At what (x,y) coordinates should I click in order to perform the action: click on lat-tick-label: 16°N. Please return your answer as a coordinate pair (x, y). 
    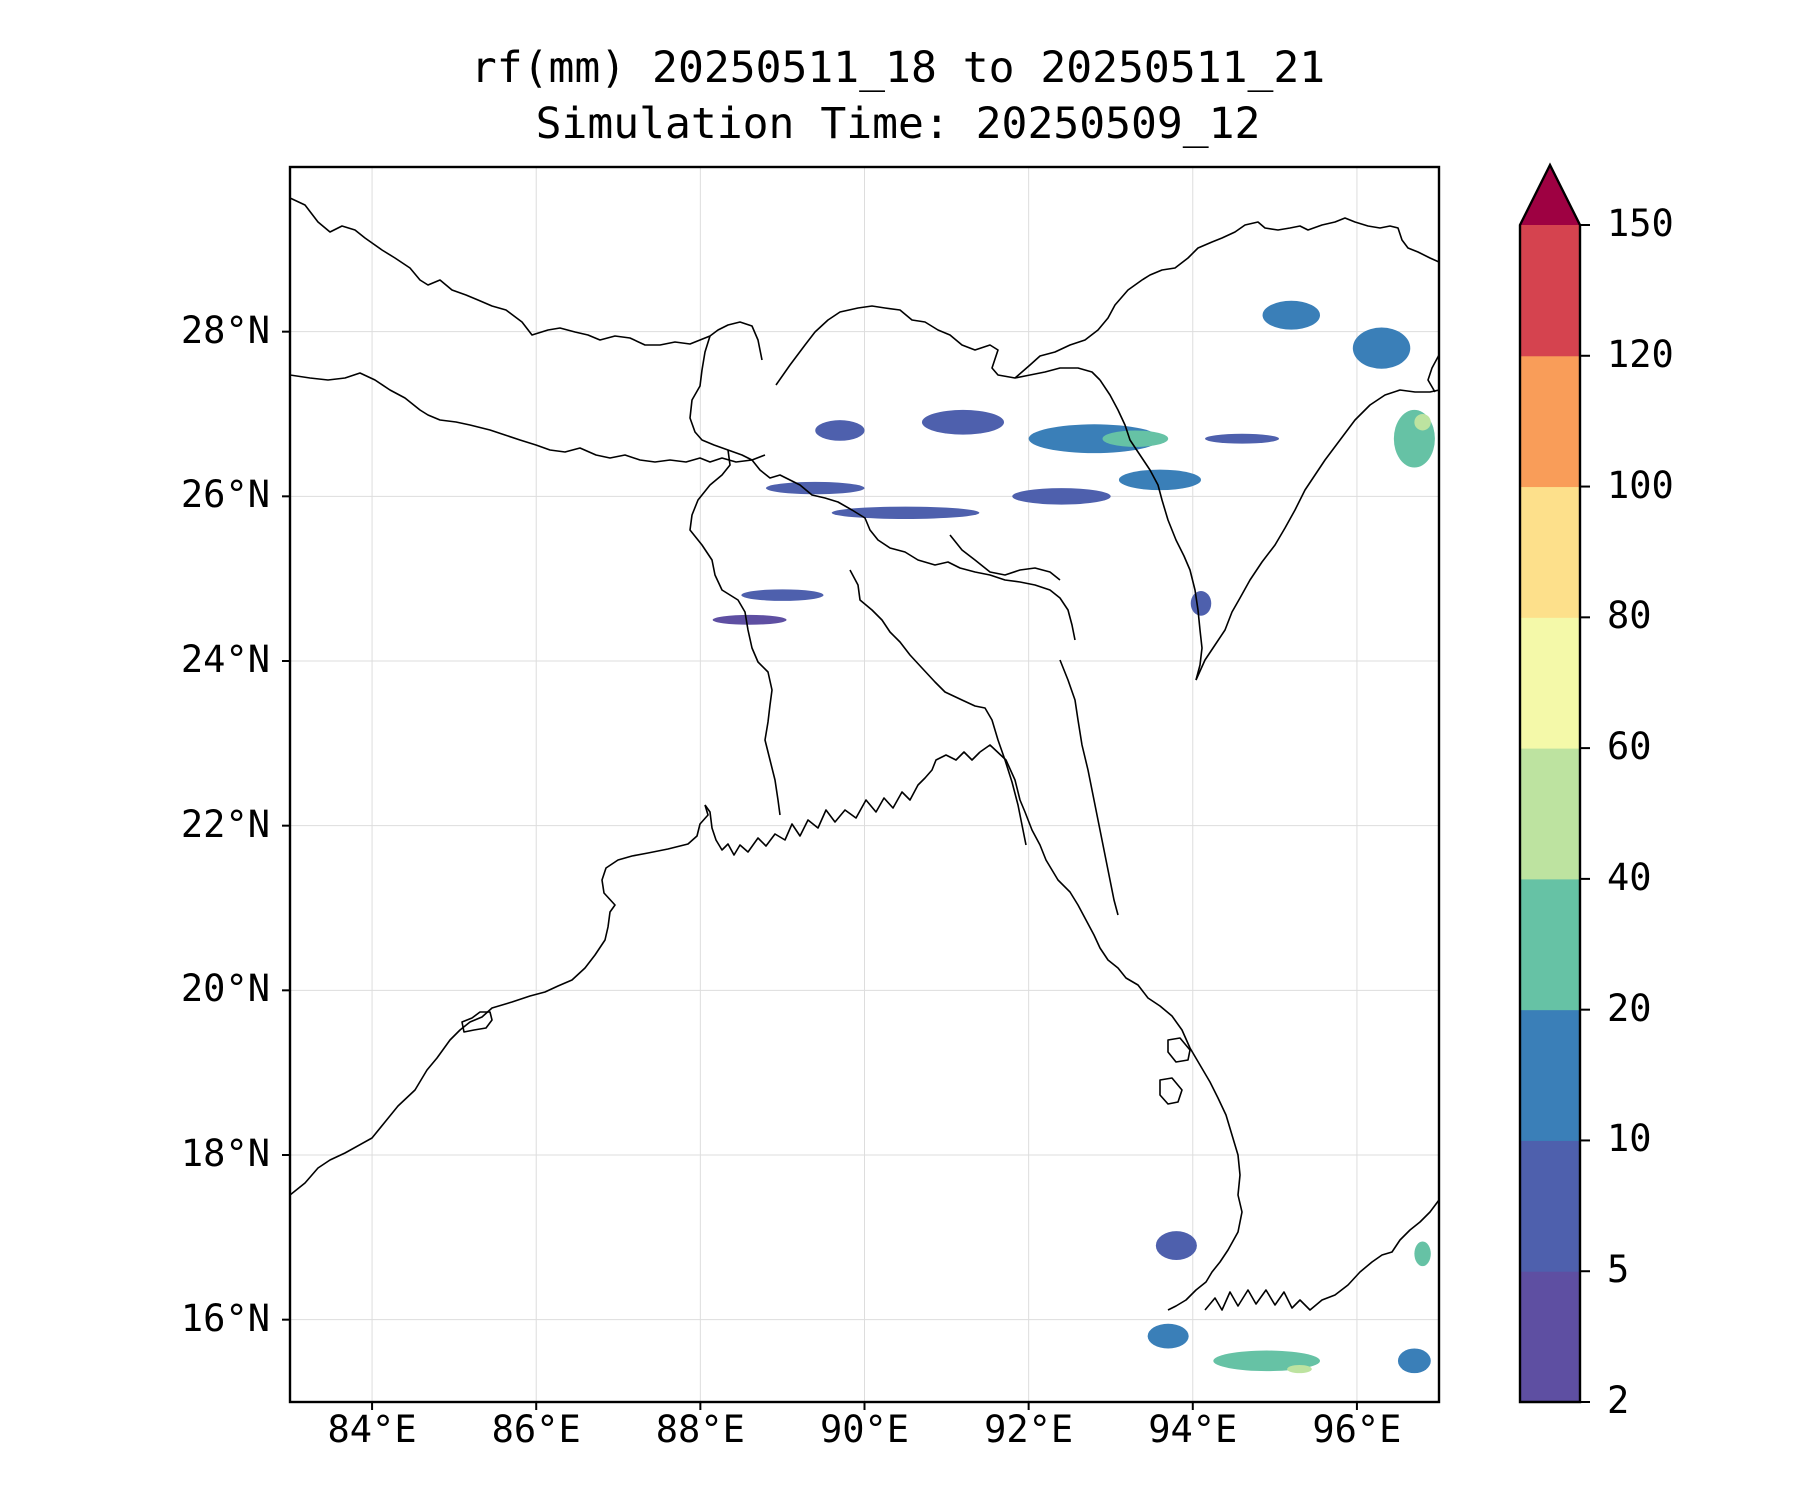
    Looking at the image, I should click on (225, 1318).